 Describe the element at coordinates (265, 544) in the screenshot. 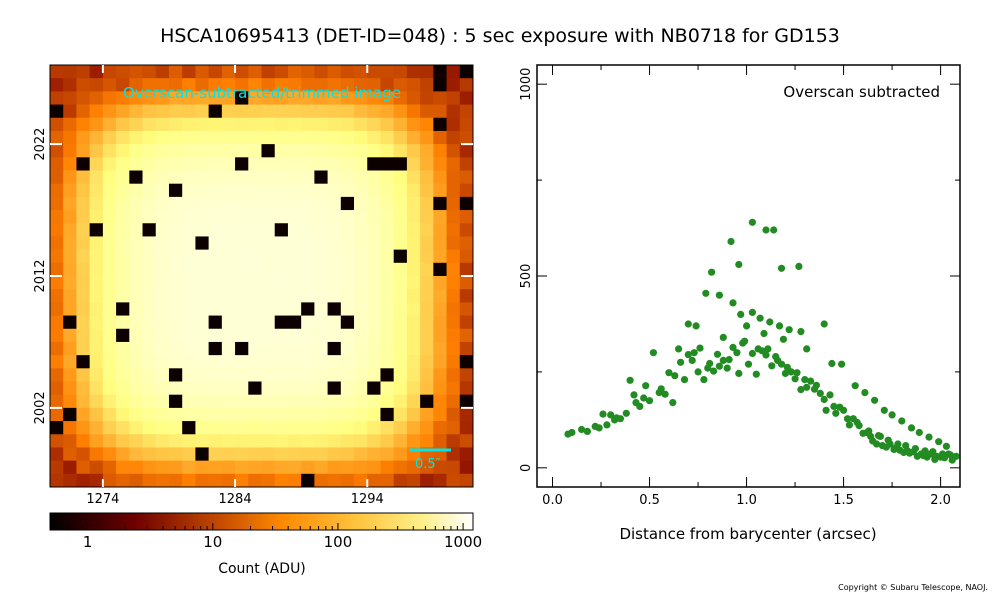

I see `colorbar: 1 10 100 1000 Count (ADU)` at that location.